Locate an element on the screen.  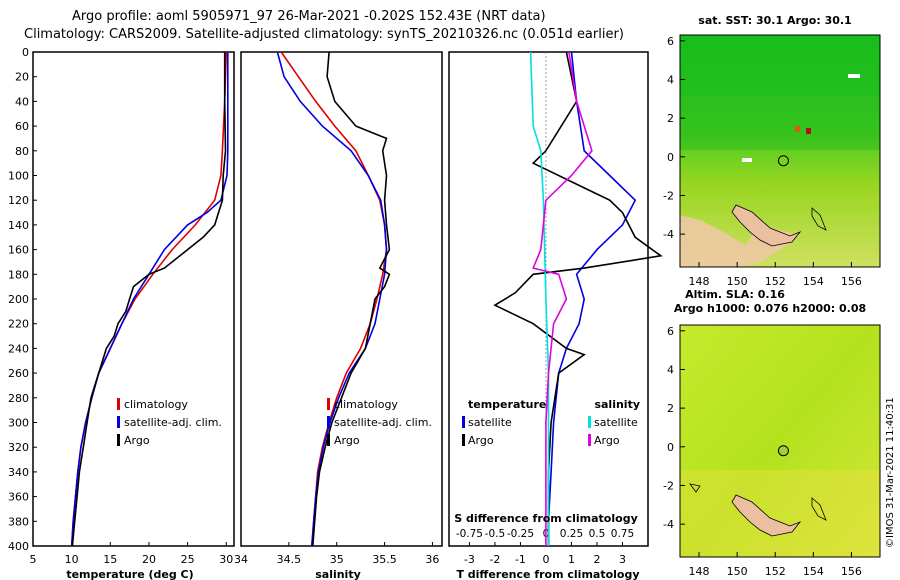
legend-swatch-temp-argo is located at coordinates (463, 440).